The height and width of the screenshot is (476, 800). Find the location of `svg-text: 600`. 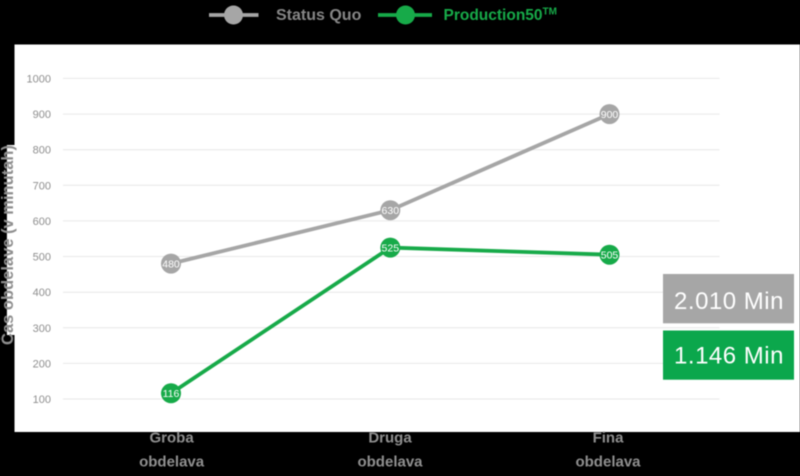

svg-text: 600 is located at coordinates (42, 222).